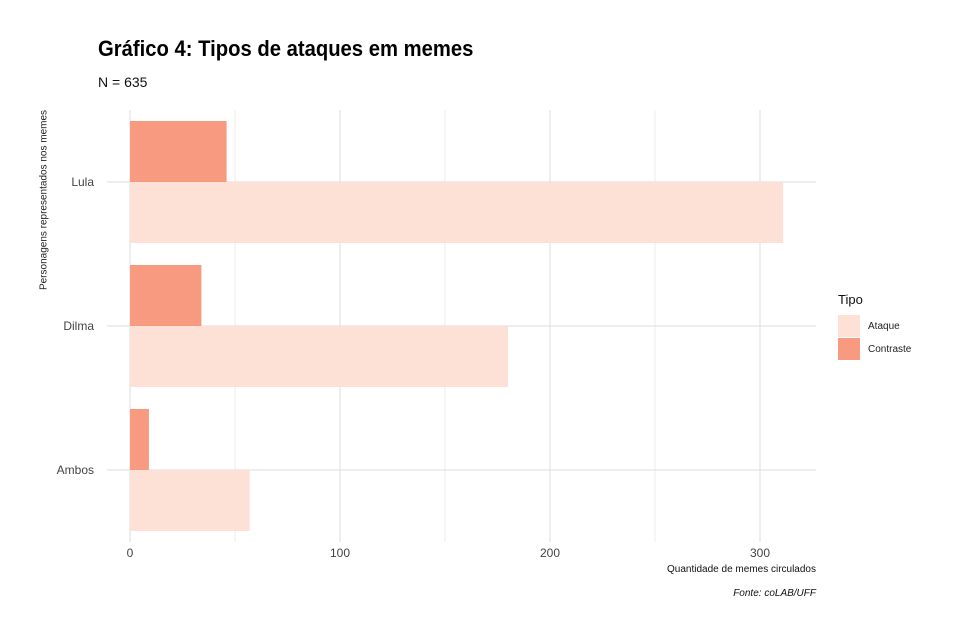  I want to click on legend-item-ataque: Ataque, so click(874, 326).